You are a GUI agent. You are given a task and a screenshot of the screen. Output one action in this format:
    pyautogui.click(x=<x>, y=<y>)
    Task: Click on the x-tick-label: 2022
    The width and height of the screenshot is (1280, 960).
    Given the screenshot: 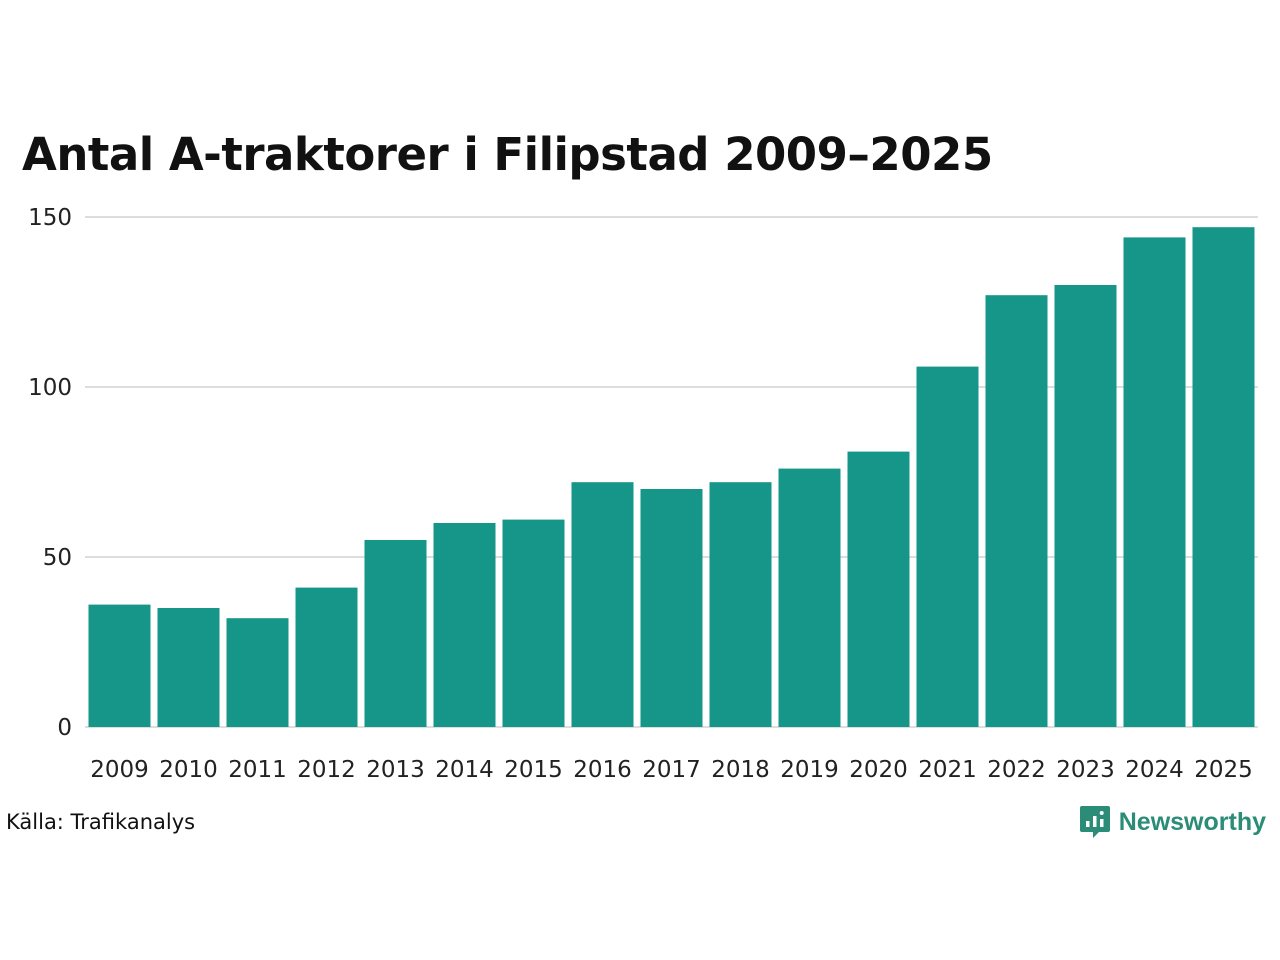 What is the action you would take?
    pyautogui.click(x=1016, y=770)
    